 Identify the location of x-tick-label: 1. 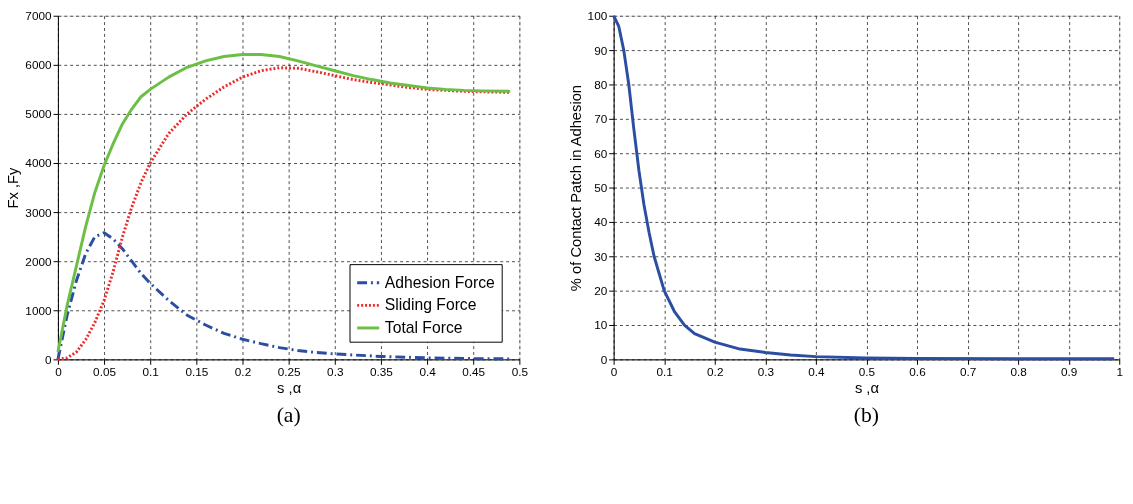
(1120, 371).